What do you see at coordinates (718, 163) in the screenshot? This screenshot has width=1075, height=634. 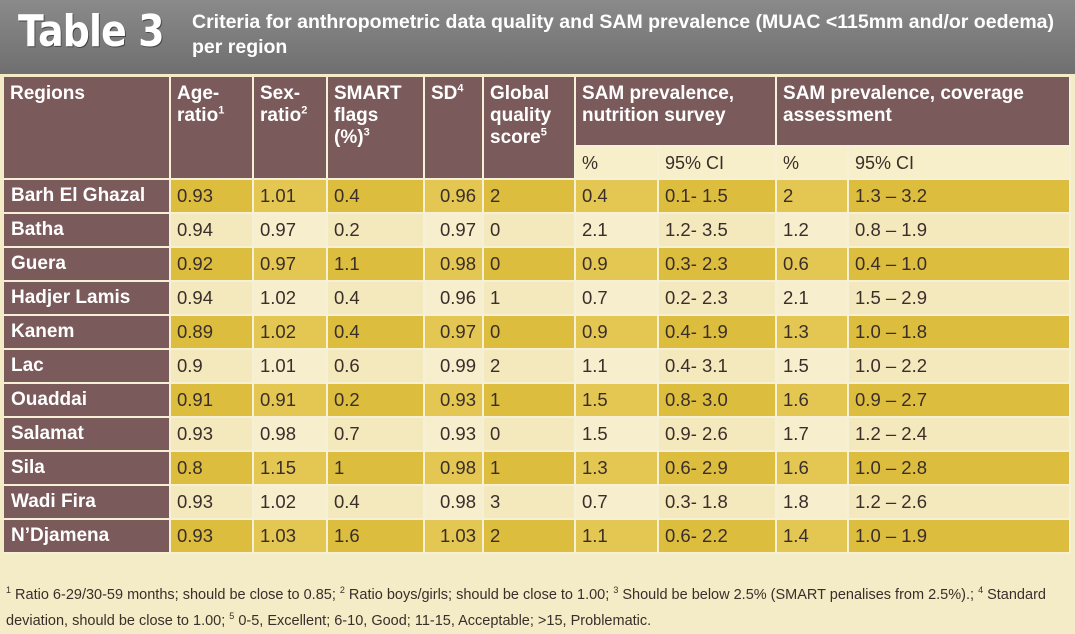 I see `subheader-survey-ci: 95% CI` at bounding box center [718, 163].